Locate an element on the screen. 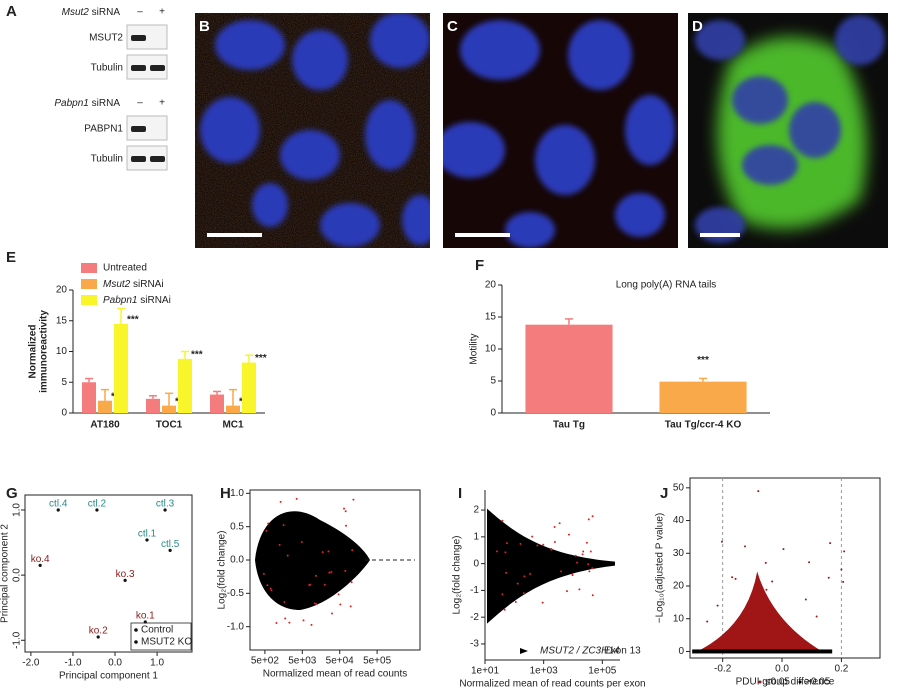 The width and height of the screenshot is (897, 688). x-tick-label: 5e+04 is located at coordinates (340, 661).